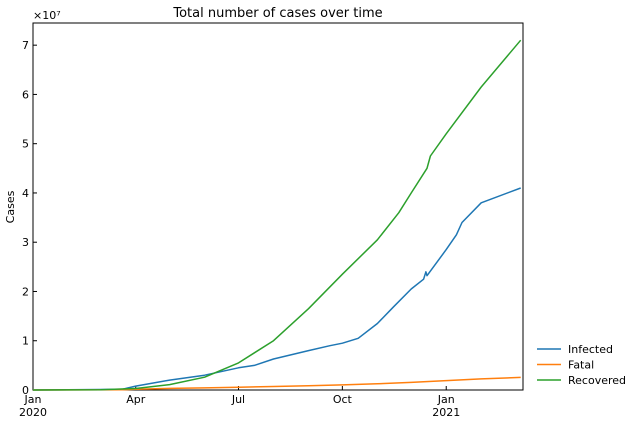 The height and width of the screenshot is (422, 638). I want to click on y-tick-label: 2, so click(25, 291).